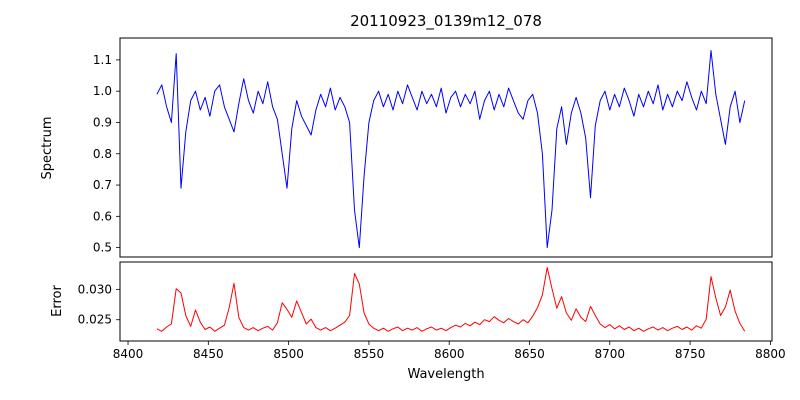 The width and height of the screenshot is (800, 400). Describe the element at coordinates (102, 216) in the screenshot. I see `spectrum-y-tick-label: 0.6` at that location.